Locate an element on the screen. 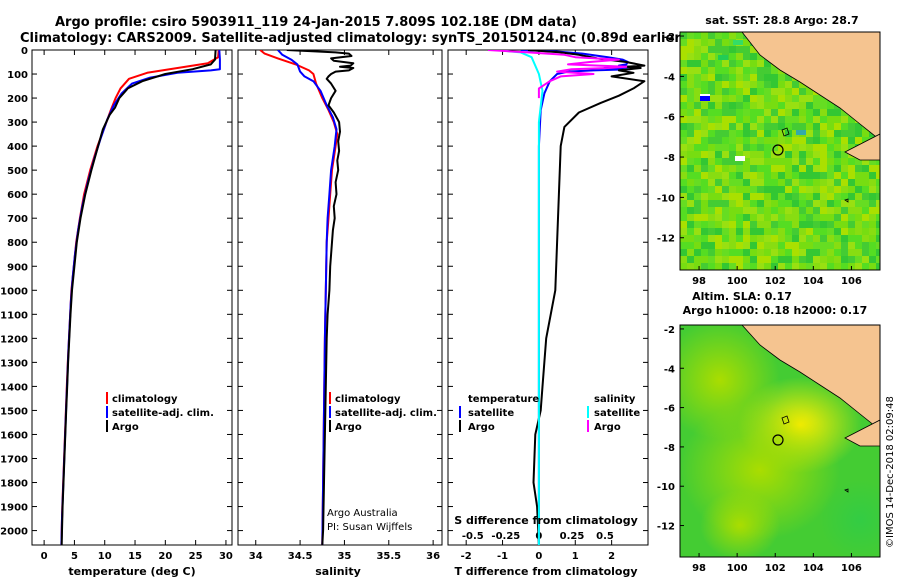 Image resolution: width=900 pixels, height=580 pixels. depth-tick-label: 0 is located at coordinates (24, 51).